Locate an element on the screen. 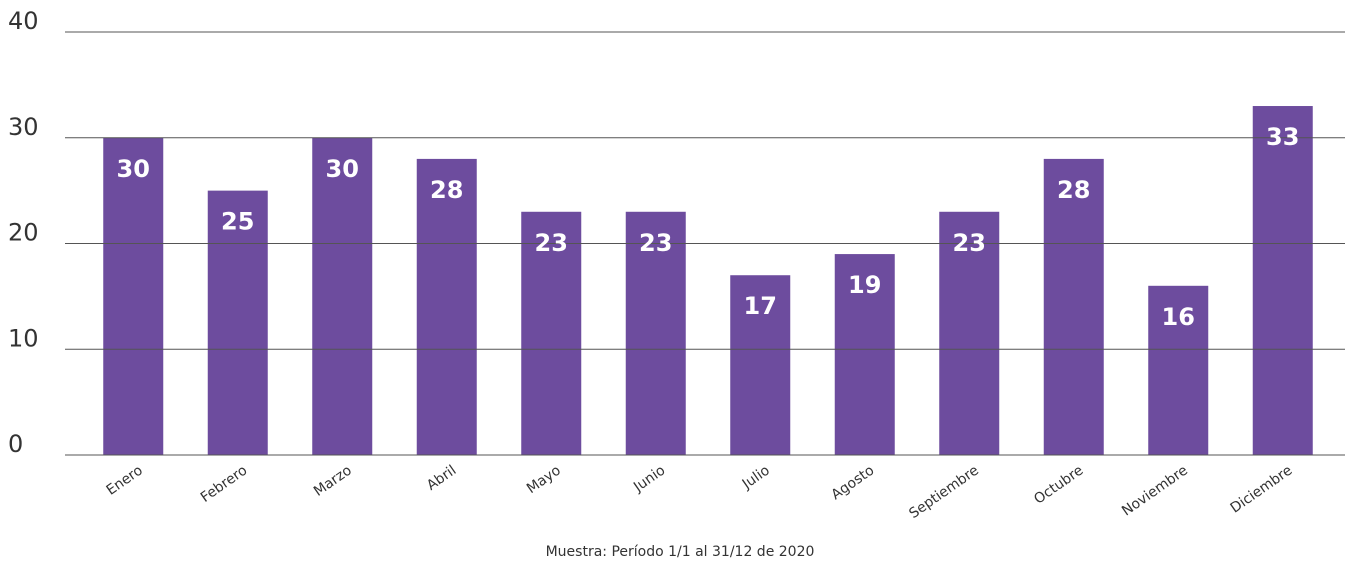  x-tick-label: Enero is located at coordinates (125, 480).